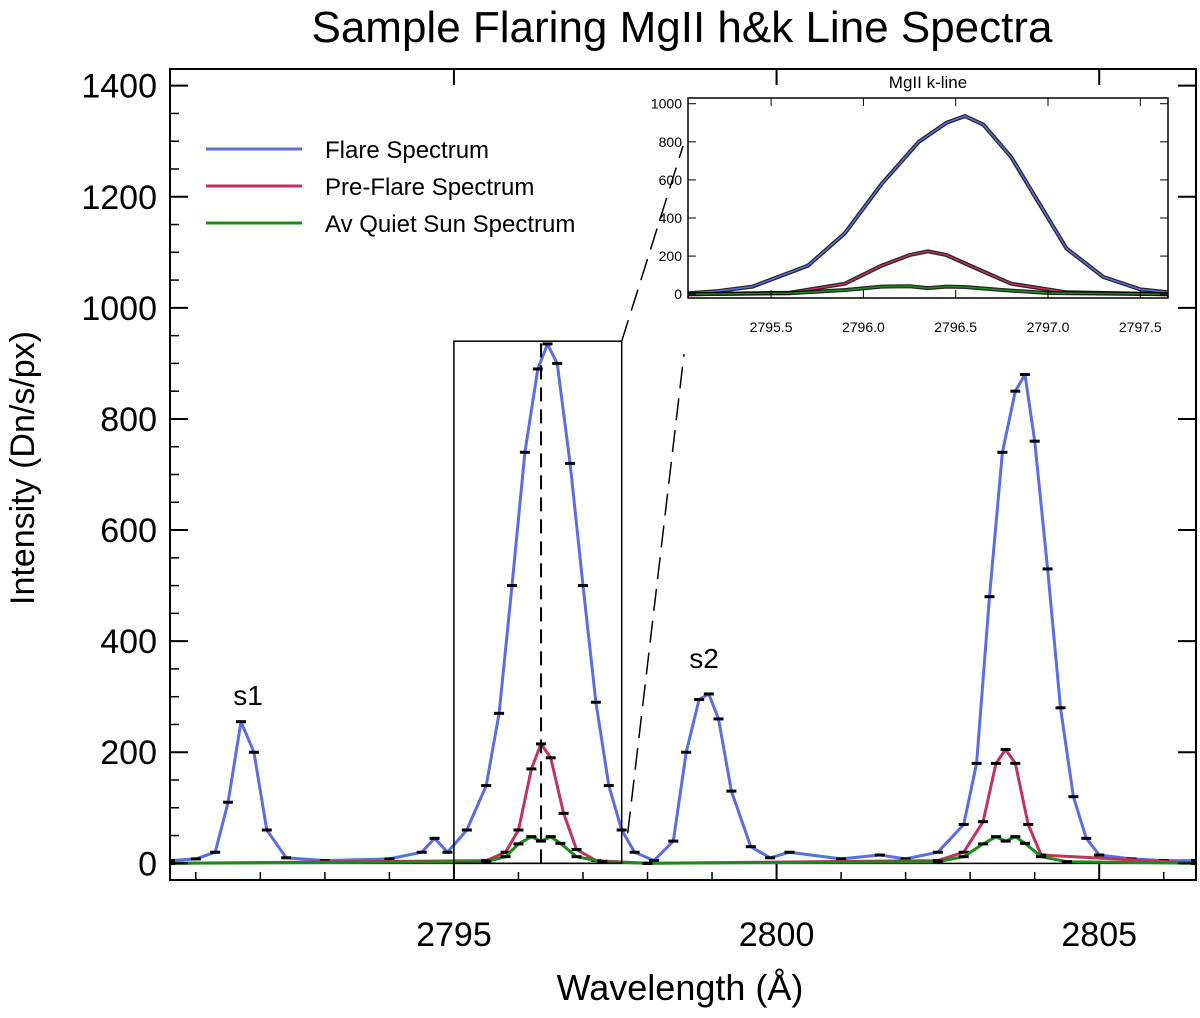 Image resolution: width=1200 pixels, height=1018 pixels. What do you see at coordinates (429, 187) in the screenshot?
I see `legend-label-preflare: Pre-Flare Spectrum` at bounding box center [429, 187].